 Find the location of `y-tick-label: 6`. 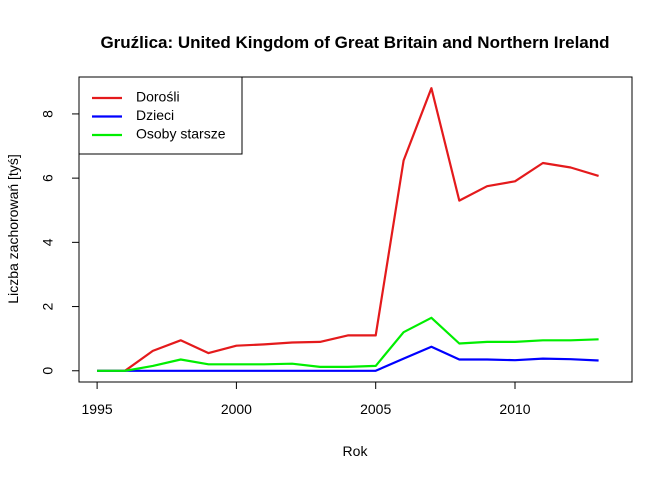

y-tick-label: 6 is located at coordinates (48, 178).